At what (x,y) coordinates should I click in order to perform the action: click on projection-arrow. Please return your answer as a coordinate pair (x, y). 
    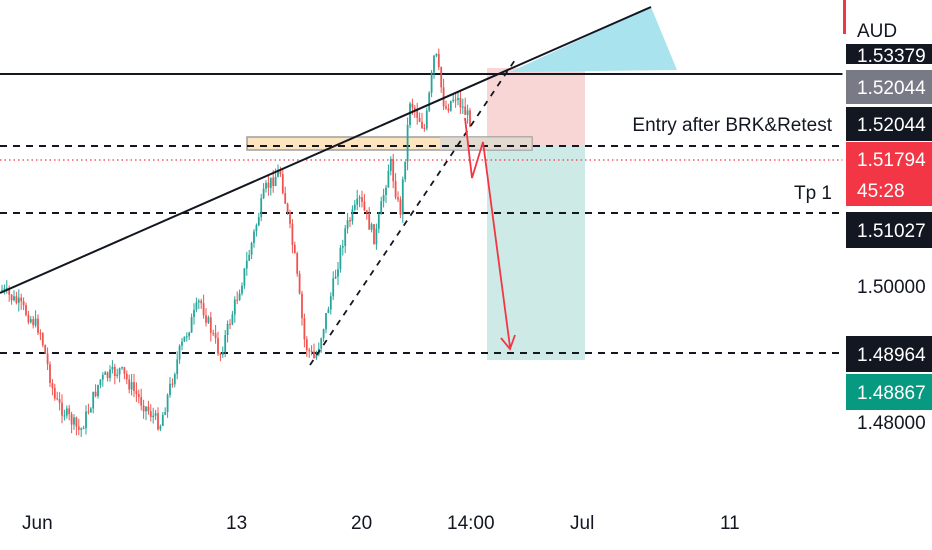
    Looking at the image, I should click on (490, 234).